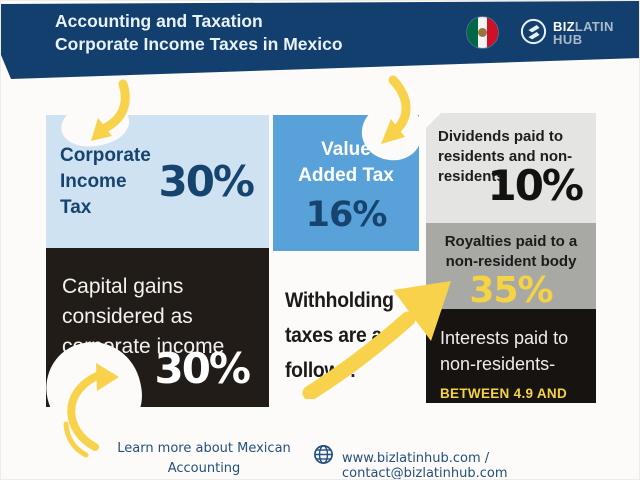 The image size is (640, 480). Describe the element at coordinates (376, 340) in the screenshot. I see `arrow-to-royalties-icon` at that location.